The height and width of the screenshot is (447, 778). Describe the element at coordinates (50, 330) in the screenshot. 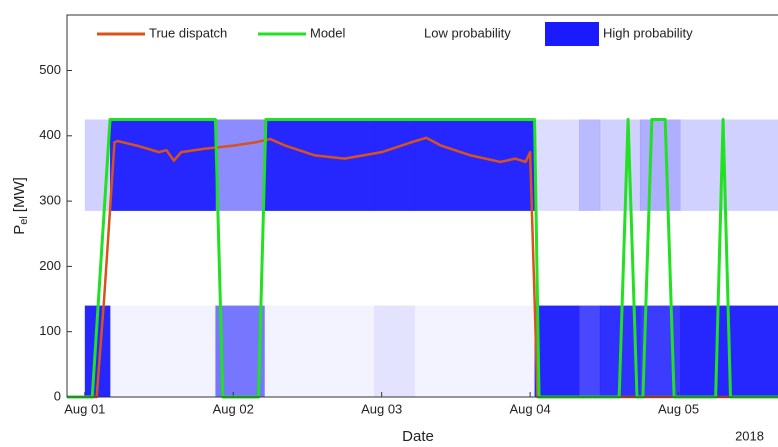

I see `y-tick-label: 100` at that location.